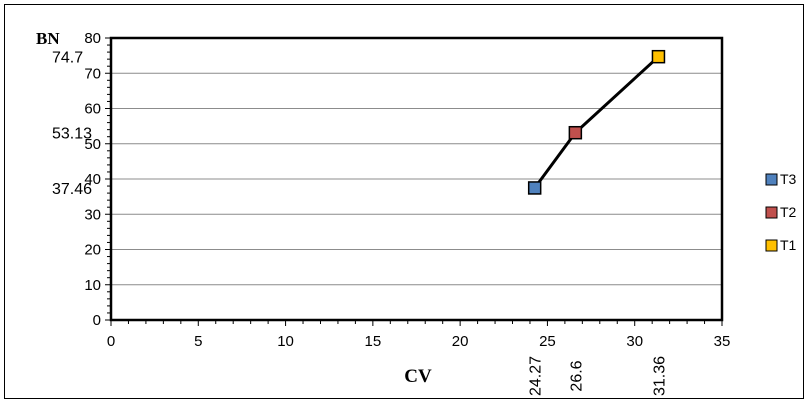 The height and width of the screenshot is (406, 811). Describe the element at coordinates (788, 245) in the screenshot. I see `legend-label: T1` at that location.